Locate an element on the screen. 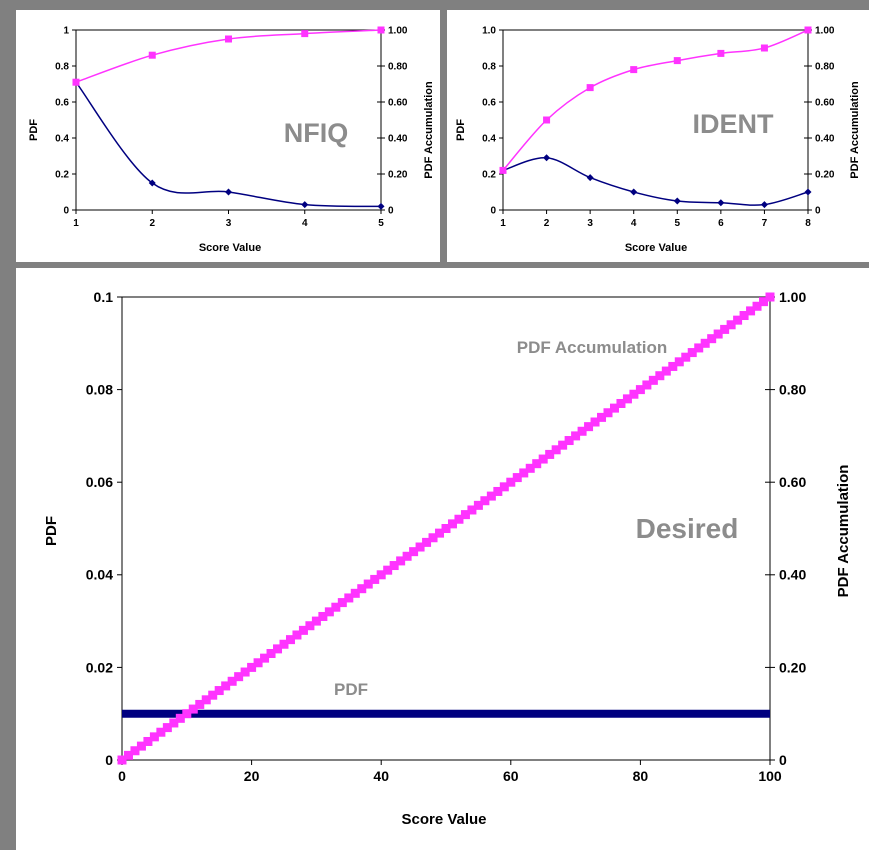 The height and width of the screenshot is (850, 869). desired-y-tick-label: 0 is located at coordinates (109, 760).